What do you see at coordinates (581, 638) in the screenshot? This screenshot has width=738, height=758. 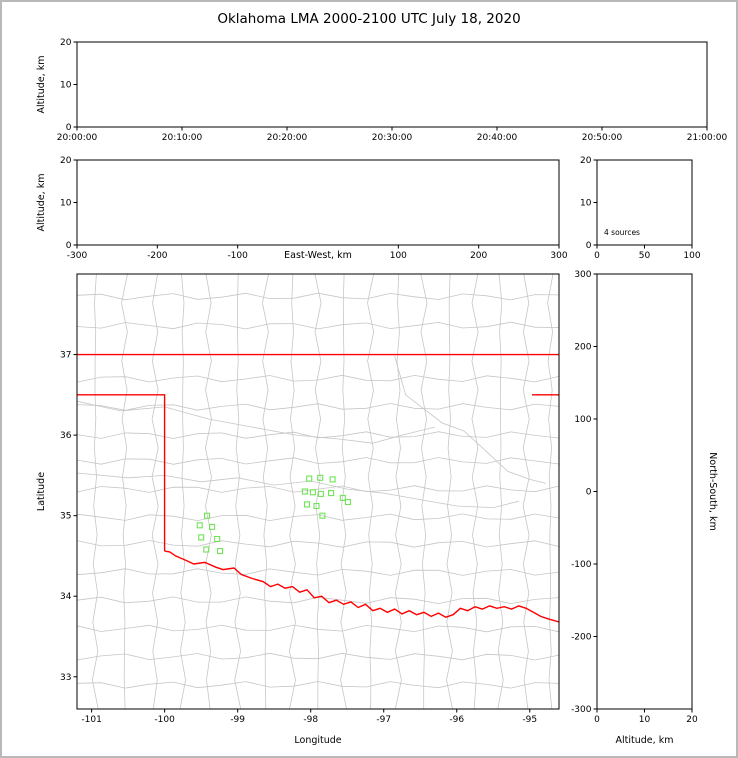 I see `y-tick-label: -200` at bounding box center [581, 638].